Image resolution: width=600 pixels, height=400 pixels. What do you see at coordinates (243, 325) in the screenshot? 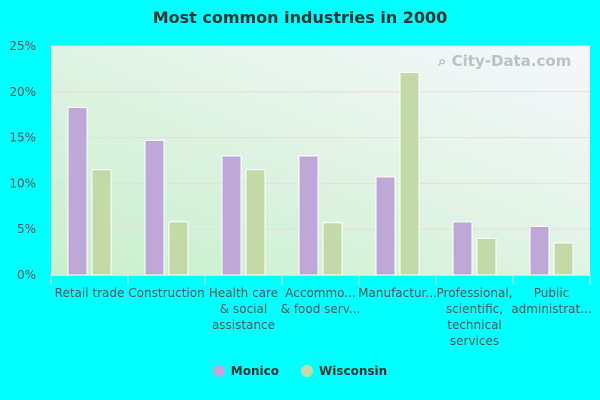
I see `x-tick-label: assistance` at bounding box center [243, 325].